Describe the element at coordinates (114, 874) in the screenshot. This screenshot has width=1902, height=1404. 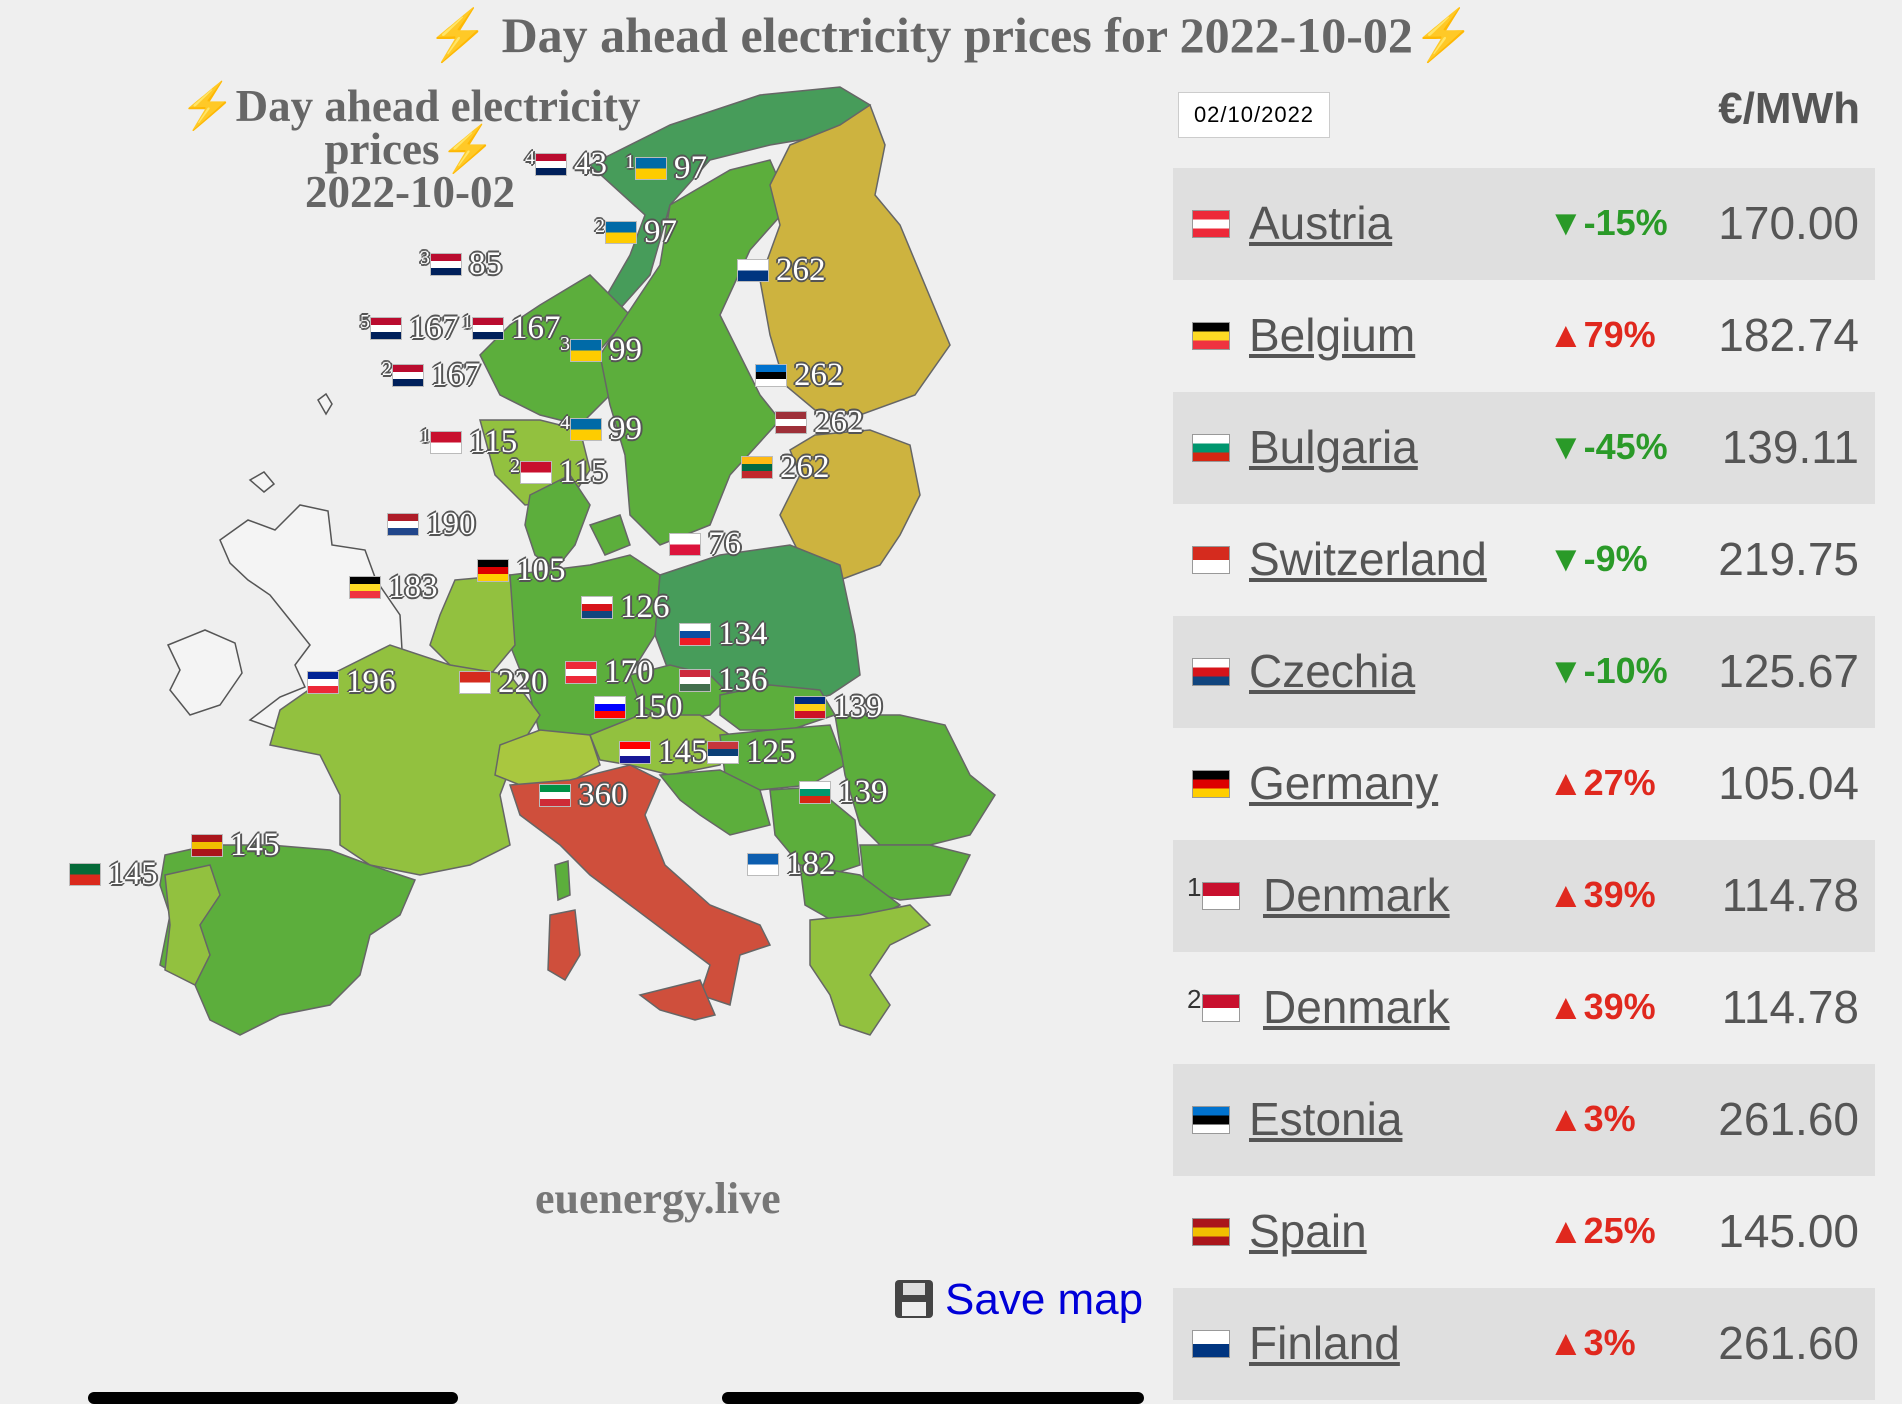
I see `price-label: 145` at that location.